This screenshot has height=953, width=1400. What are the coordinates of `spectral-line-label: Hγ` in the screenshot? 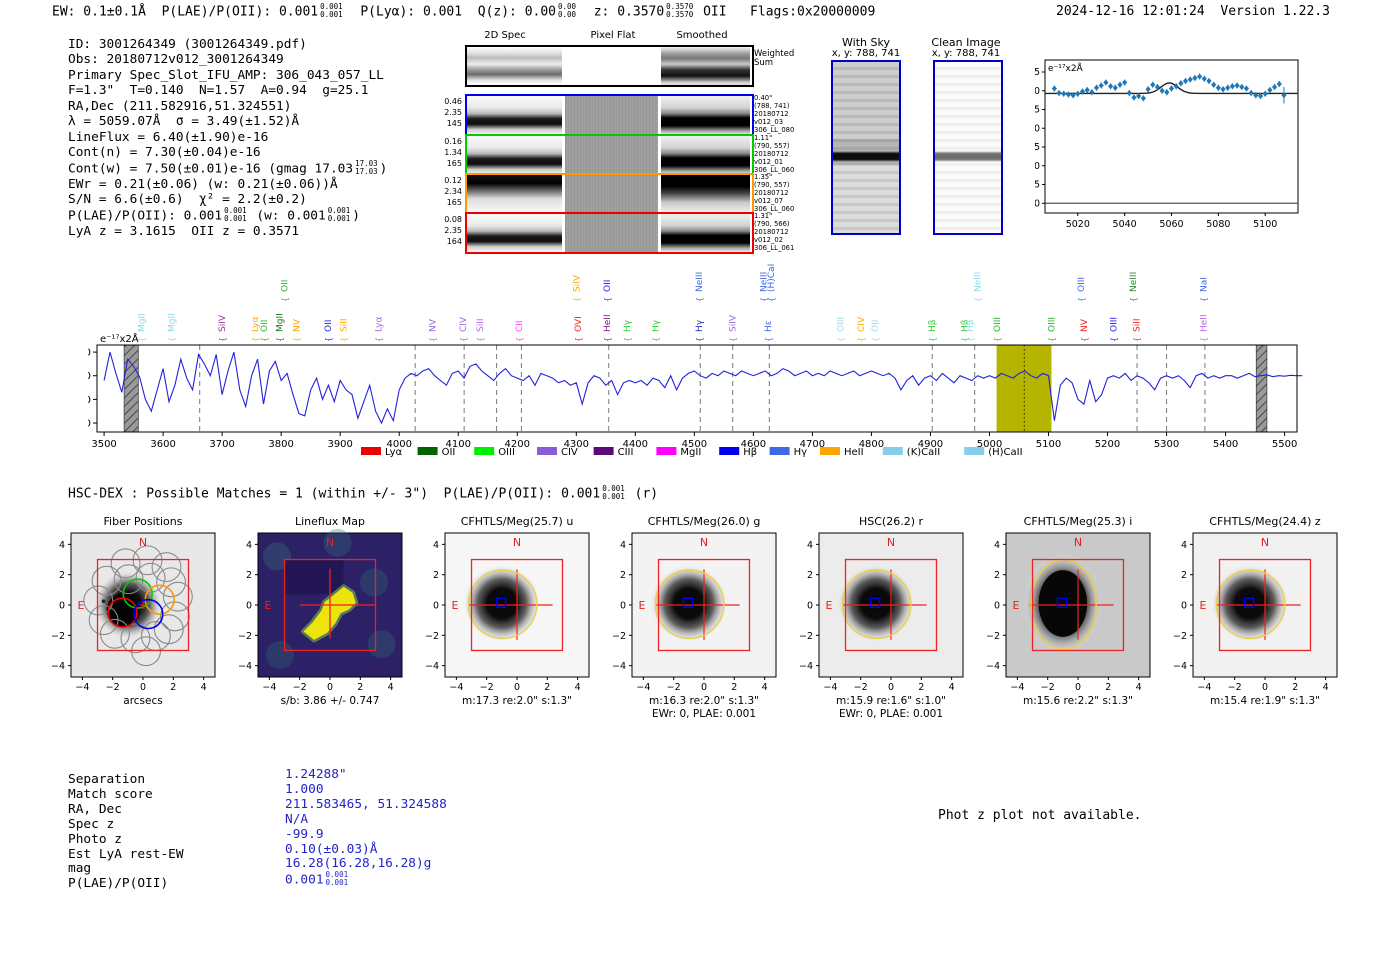 It's located at (656, 325).